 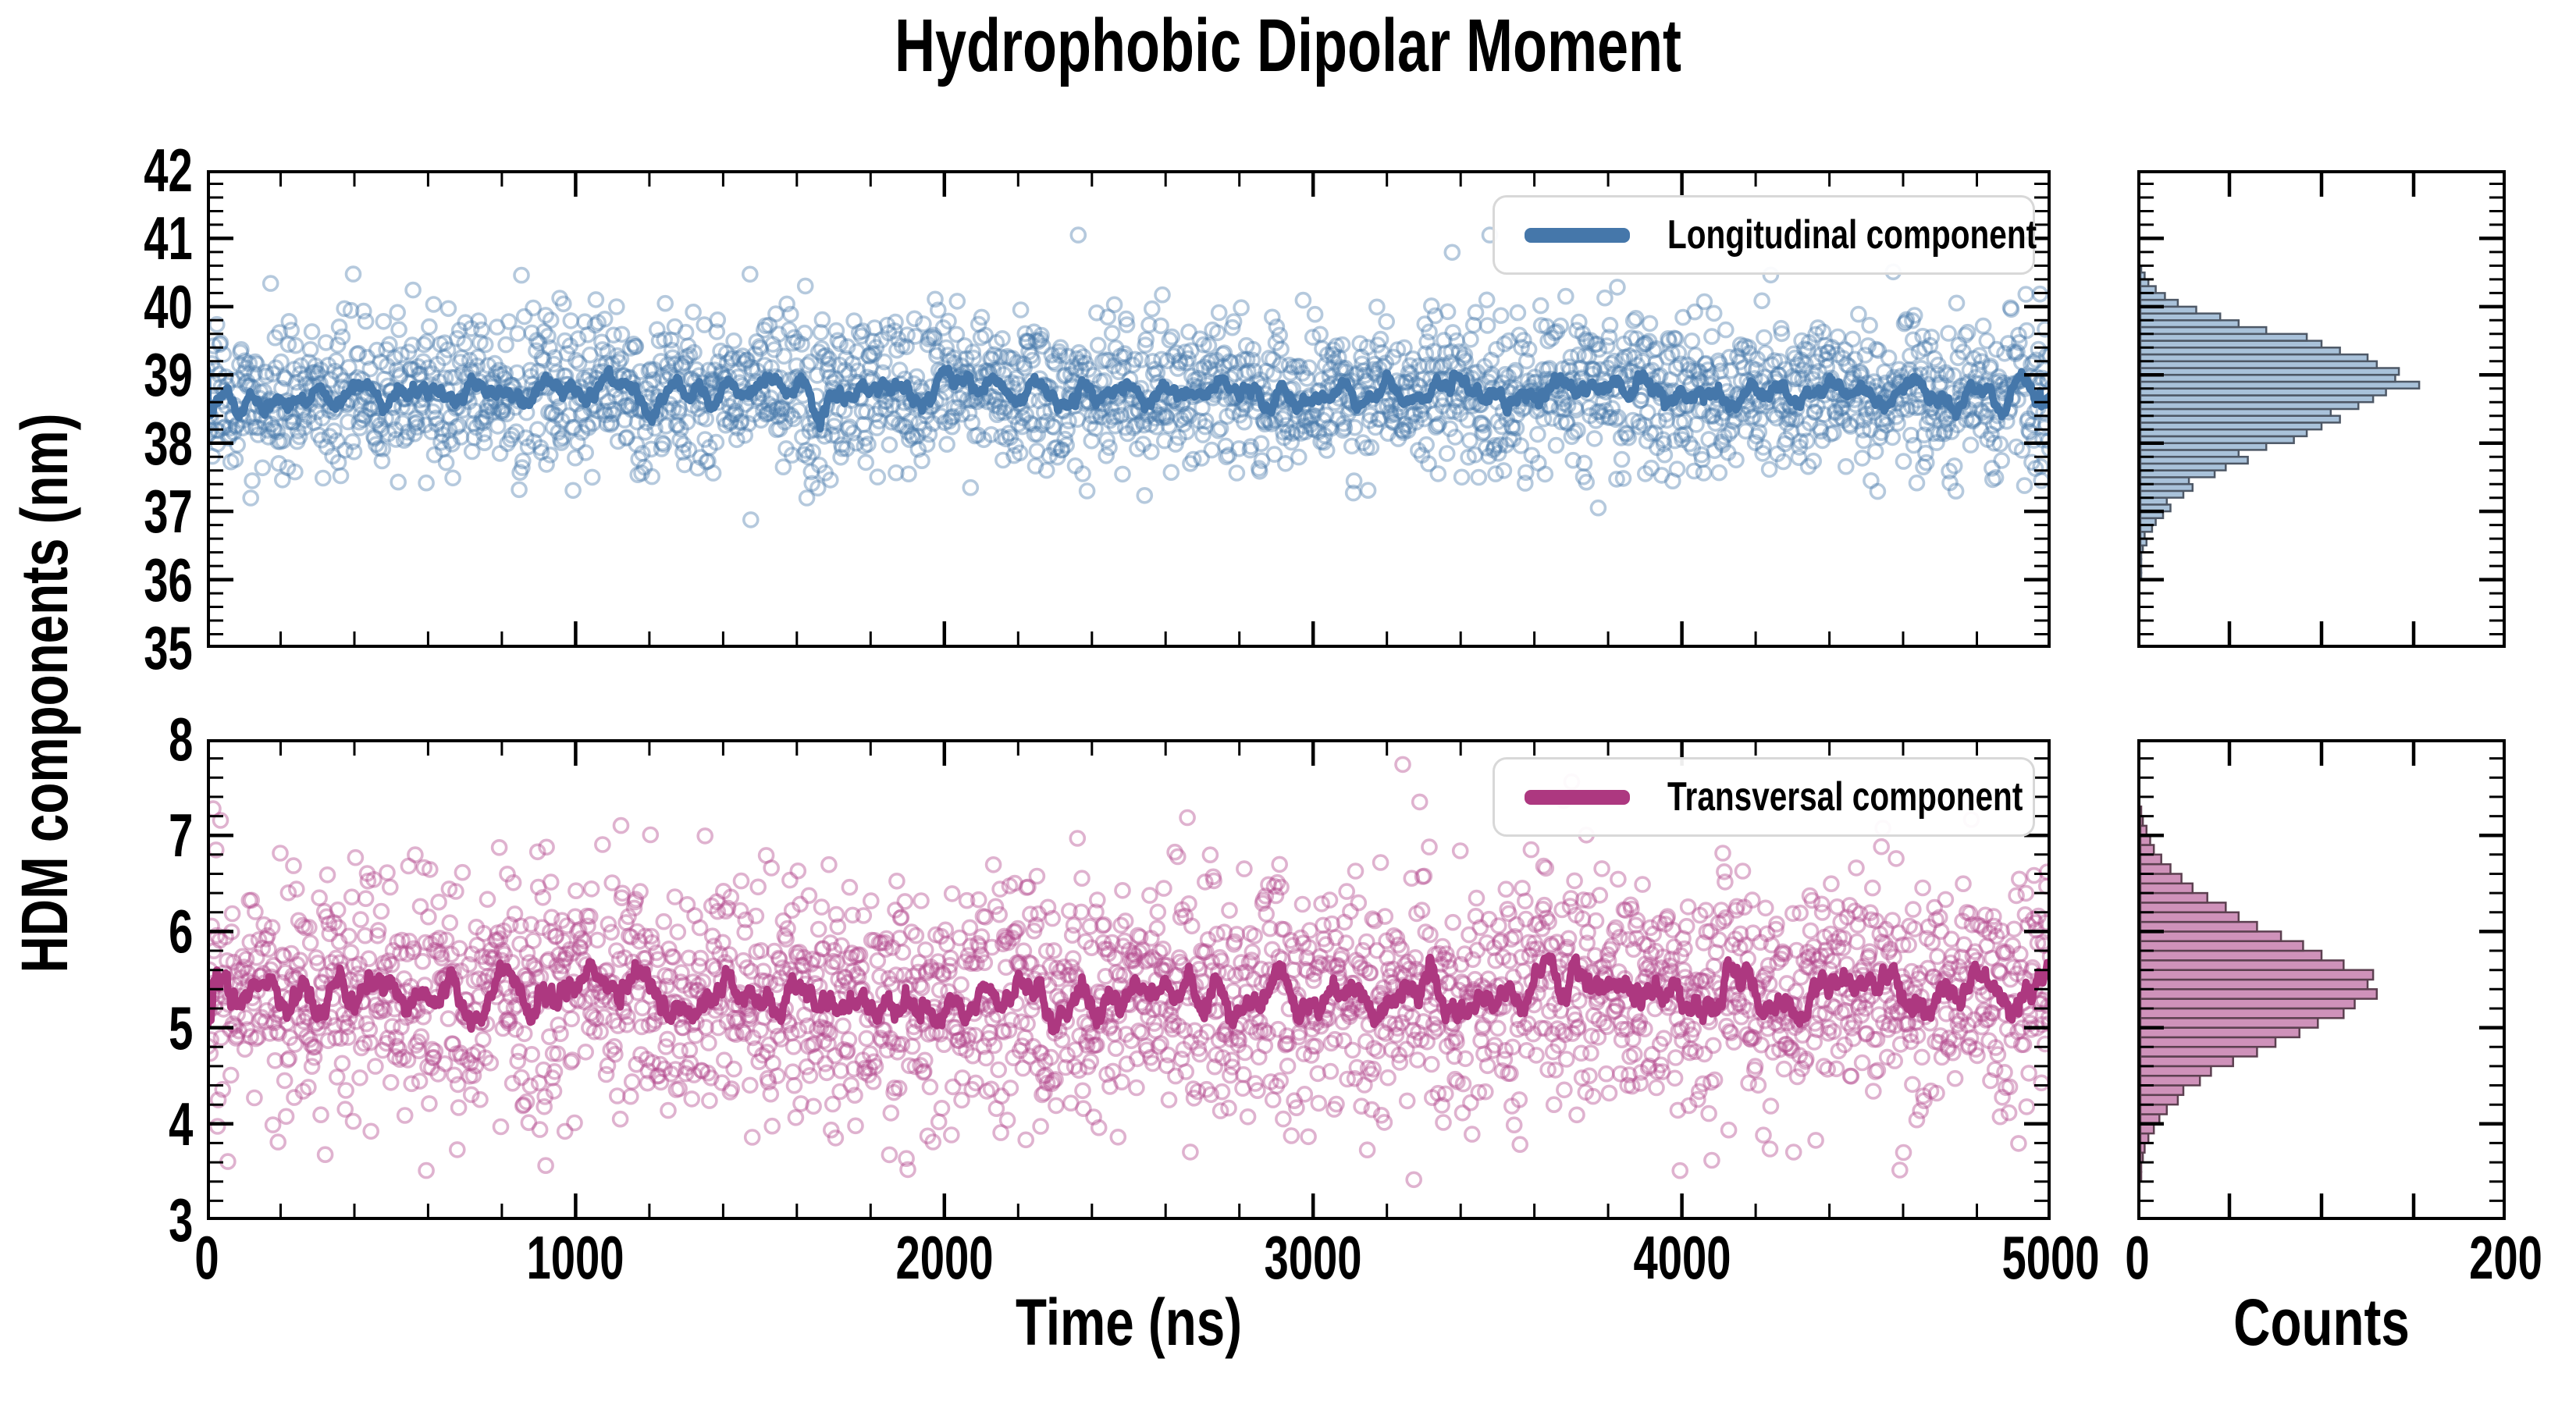 What do you see at coordinates (180, 740) in the screenshot?
I see `y-tick-label: 8` at bounding box center [180, 740].